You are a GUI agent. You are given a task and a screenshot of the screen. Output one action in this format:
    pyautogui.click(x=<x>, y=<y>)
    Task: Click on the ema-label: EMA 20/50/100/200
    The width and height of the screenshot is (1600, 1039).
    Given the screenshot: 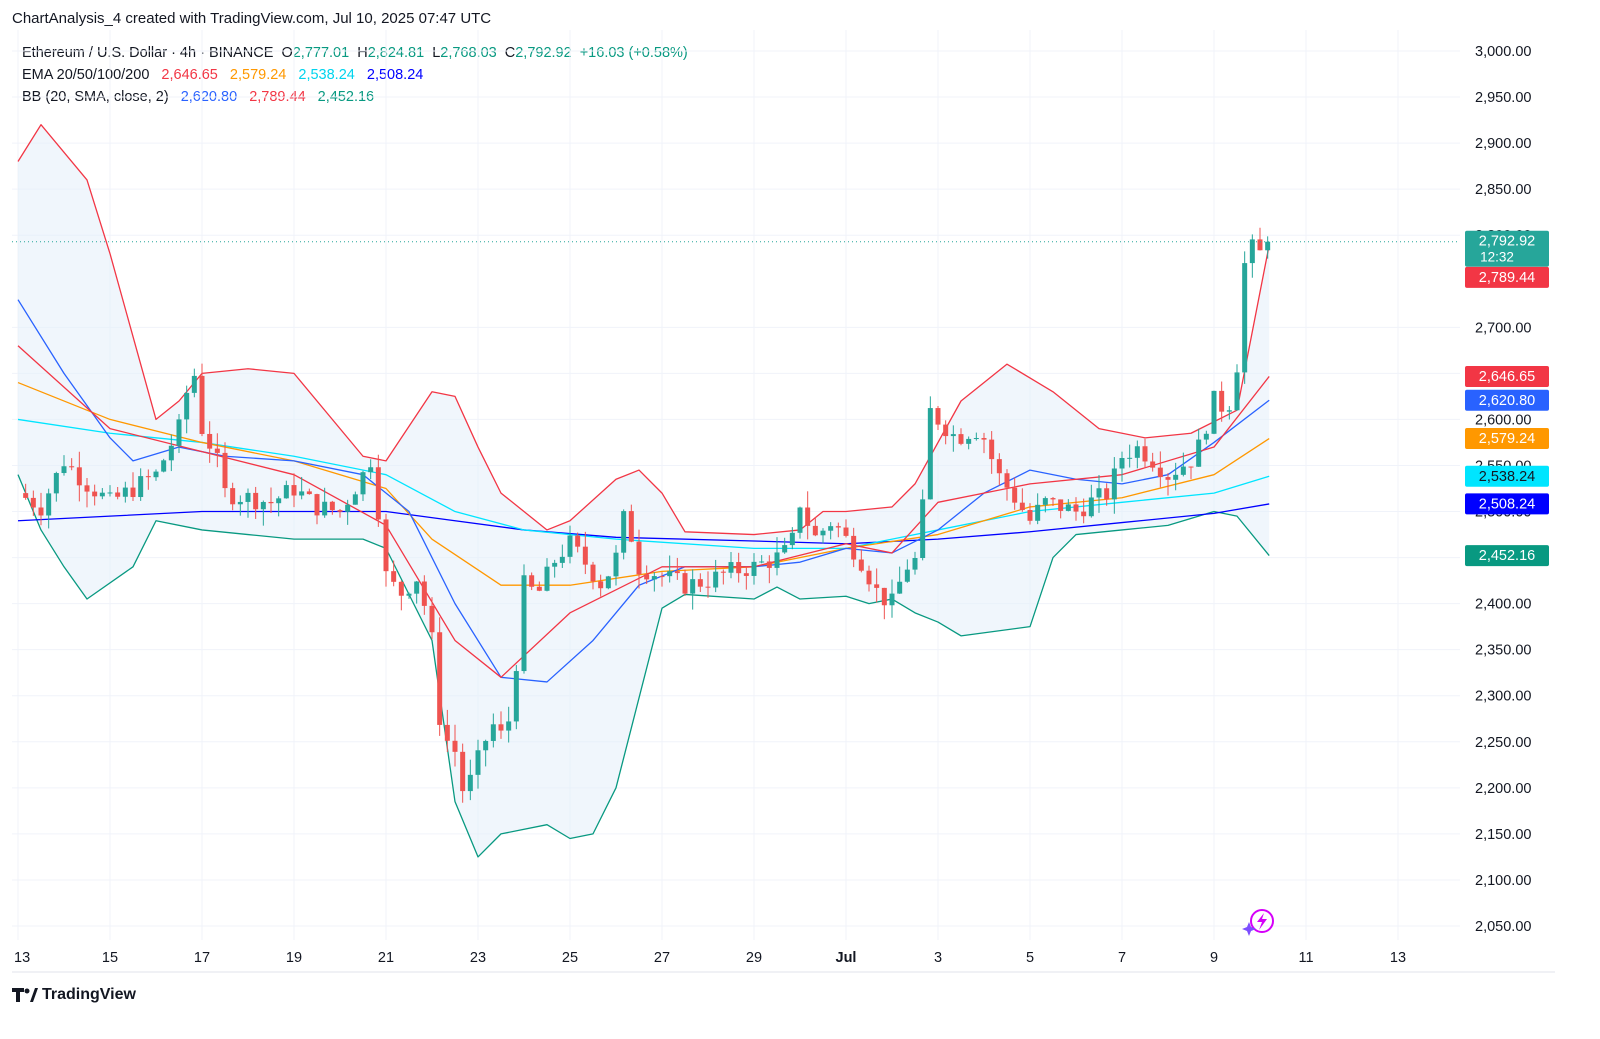 What is the action you would take?
    pyautogui.click(x=86, y=75)
    